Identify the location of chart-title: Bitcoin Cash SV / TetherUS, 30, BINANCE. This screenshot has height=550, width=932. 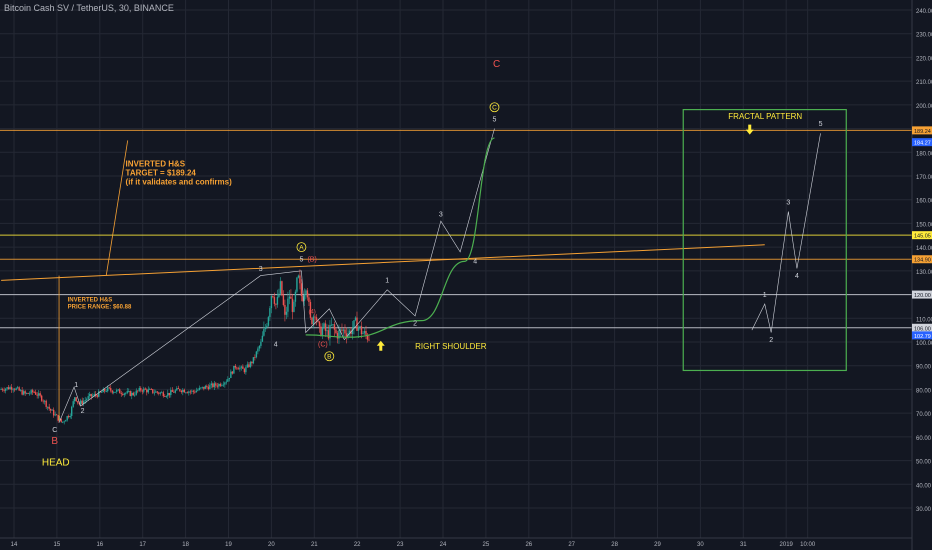
(89, 8).